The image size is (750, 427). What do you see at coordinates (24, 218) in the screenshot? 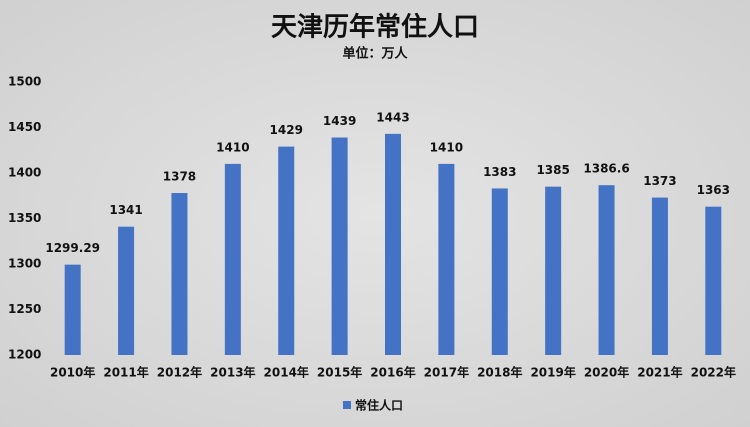
I see `y-tick-label: 1350` at bounding box center [24, 218].